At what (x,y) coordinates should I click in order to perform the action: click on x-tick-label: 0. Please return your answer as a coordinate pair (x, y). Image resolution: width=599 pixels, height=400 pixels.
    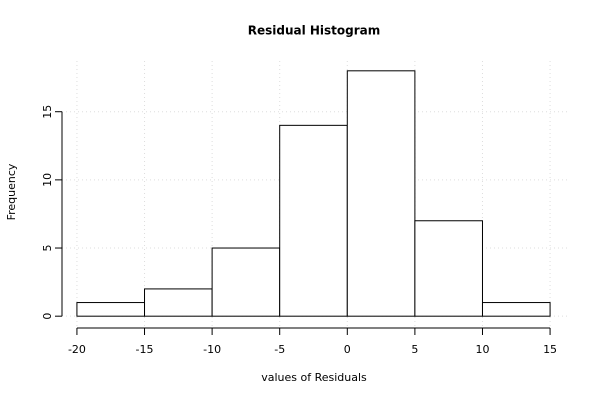
    Looking at the image, I should click on (347, 349).